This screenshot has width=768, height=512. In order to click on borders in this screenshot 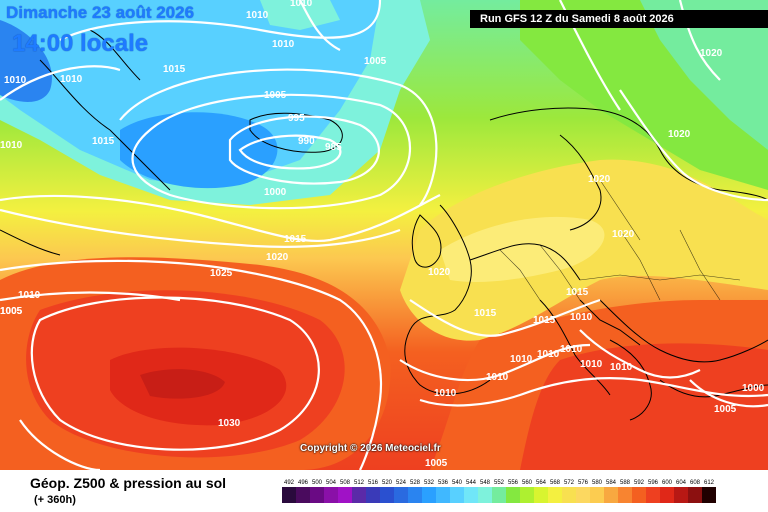, I will do `click(620, 240)`.